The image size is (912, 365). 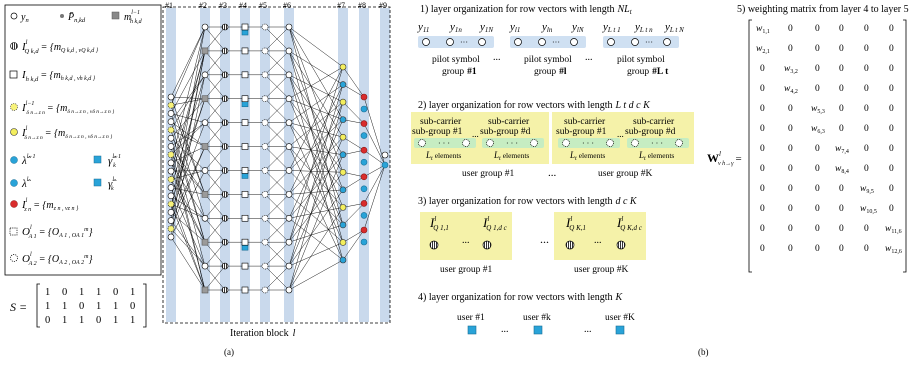 I want to click on layer-label: #2, so click(x=203, y=5).